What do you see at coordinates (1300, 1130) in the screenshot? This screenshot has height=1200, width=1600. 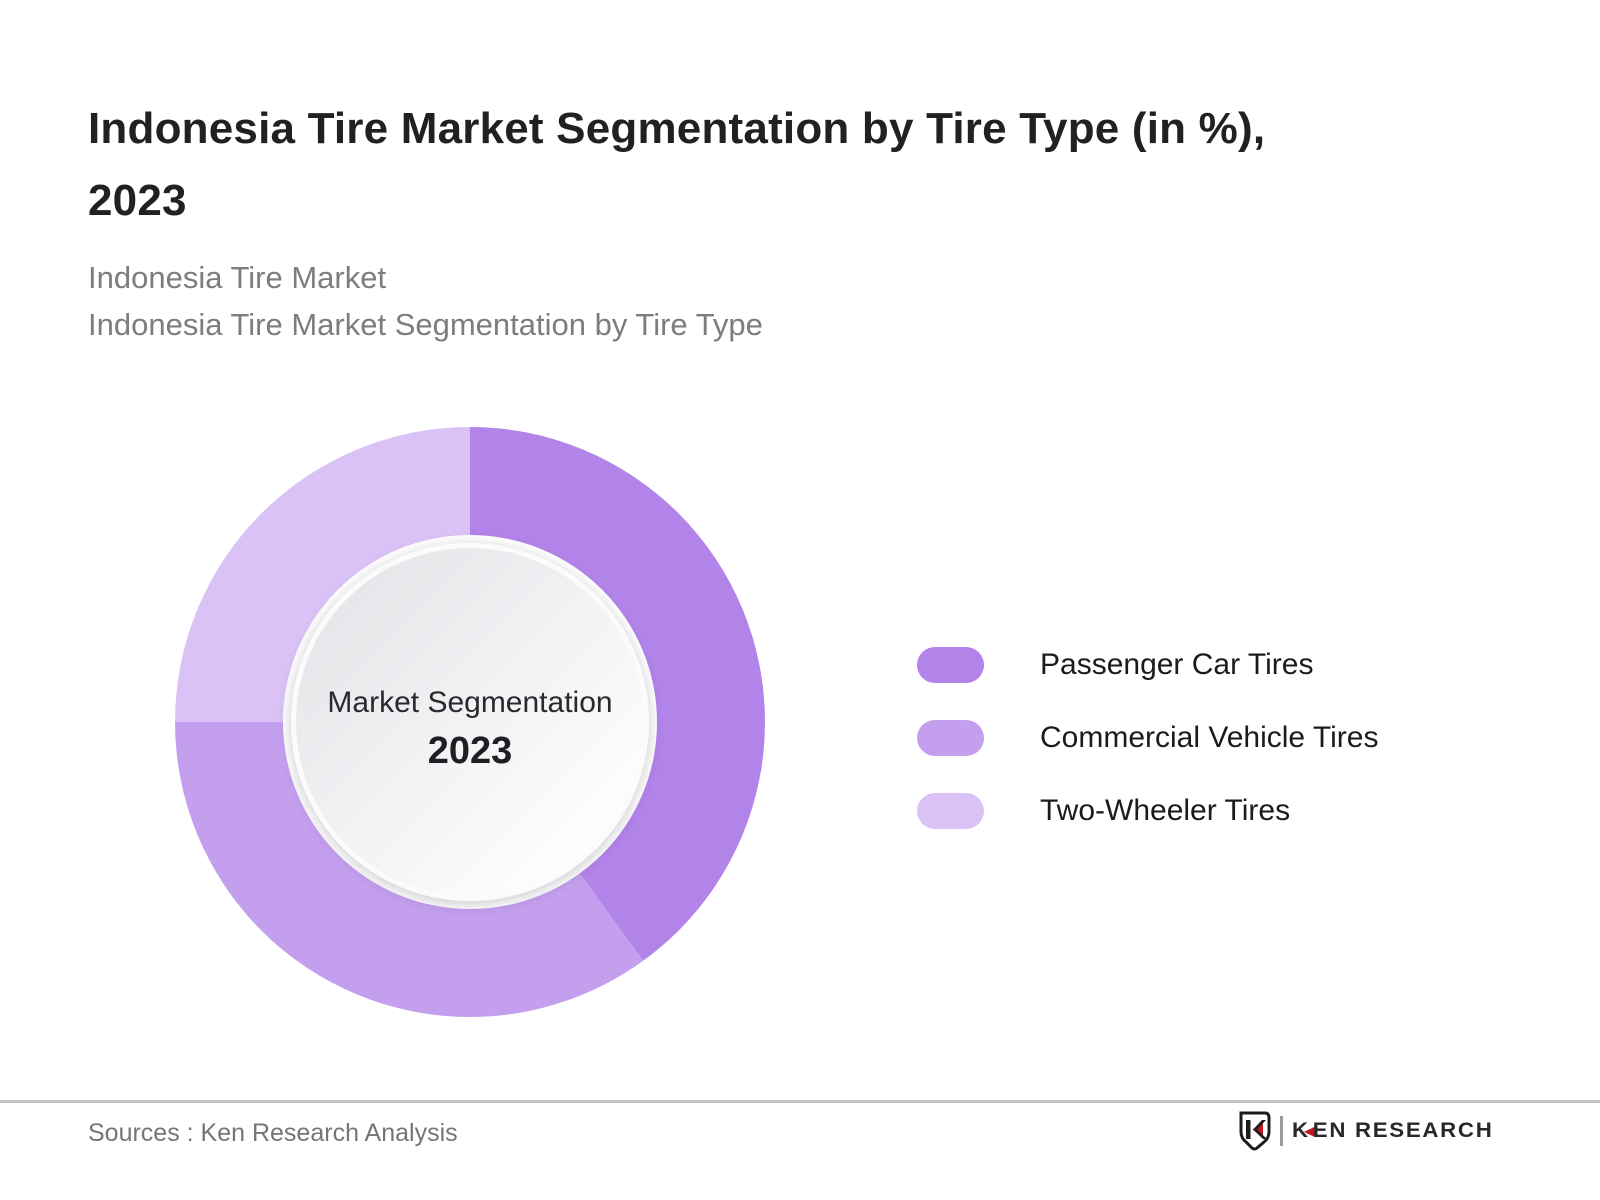 I see `wordmark-k: K` at bounding box center [1300, 1130].